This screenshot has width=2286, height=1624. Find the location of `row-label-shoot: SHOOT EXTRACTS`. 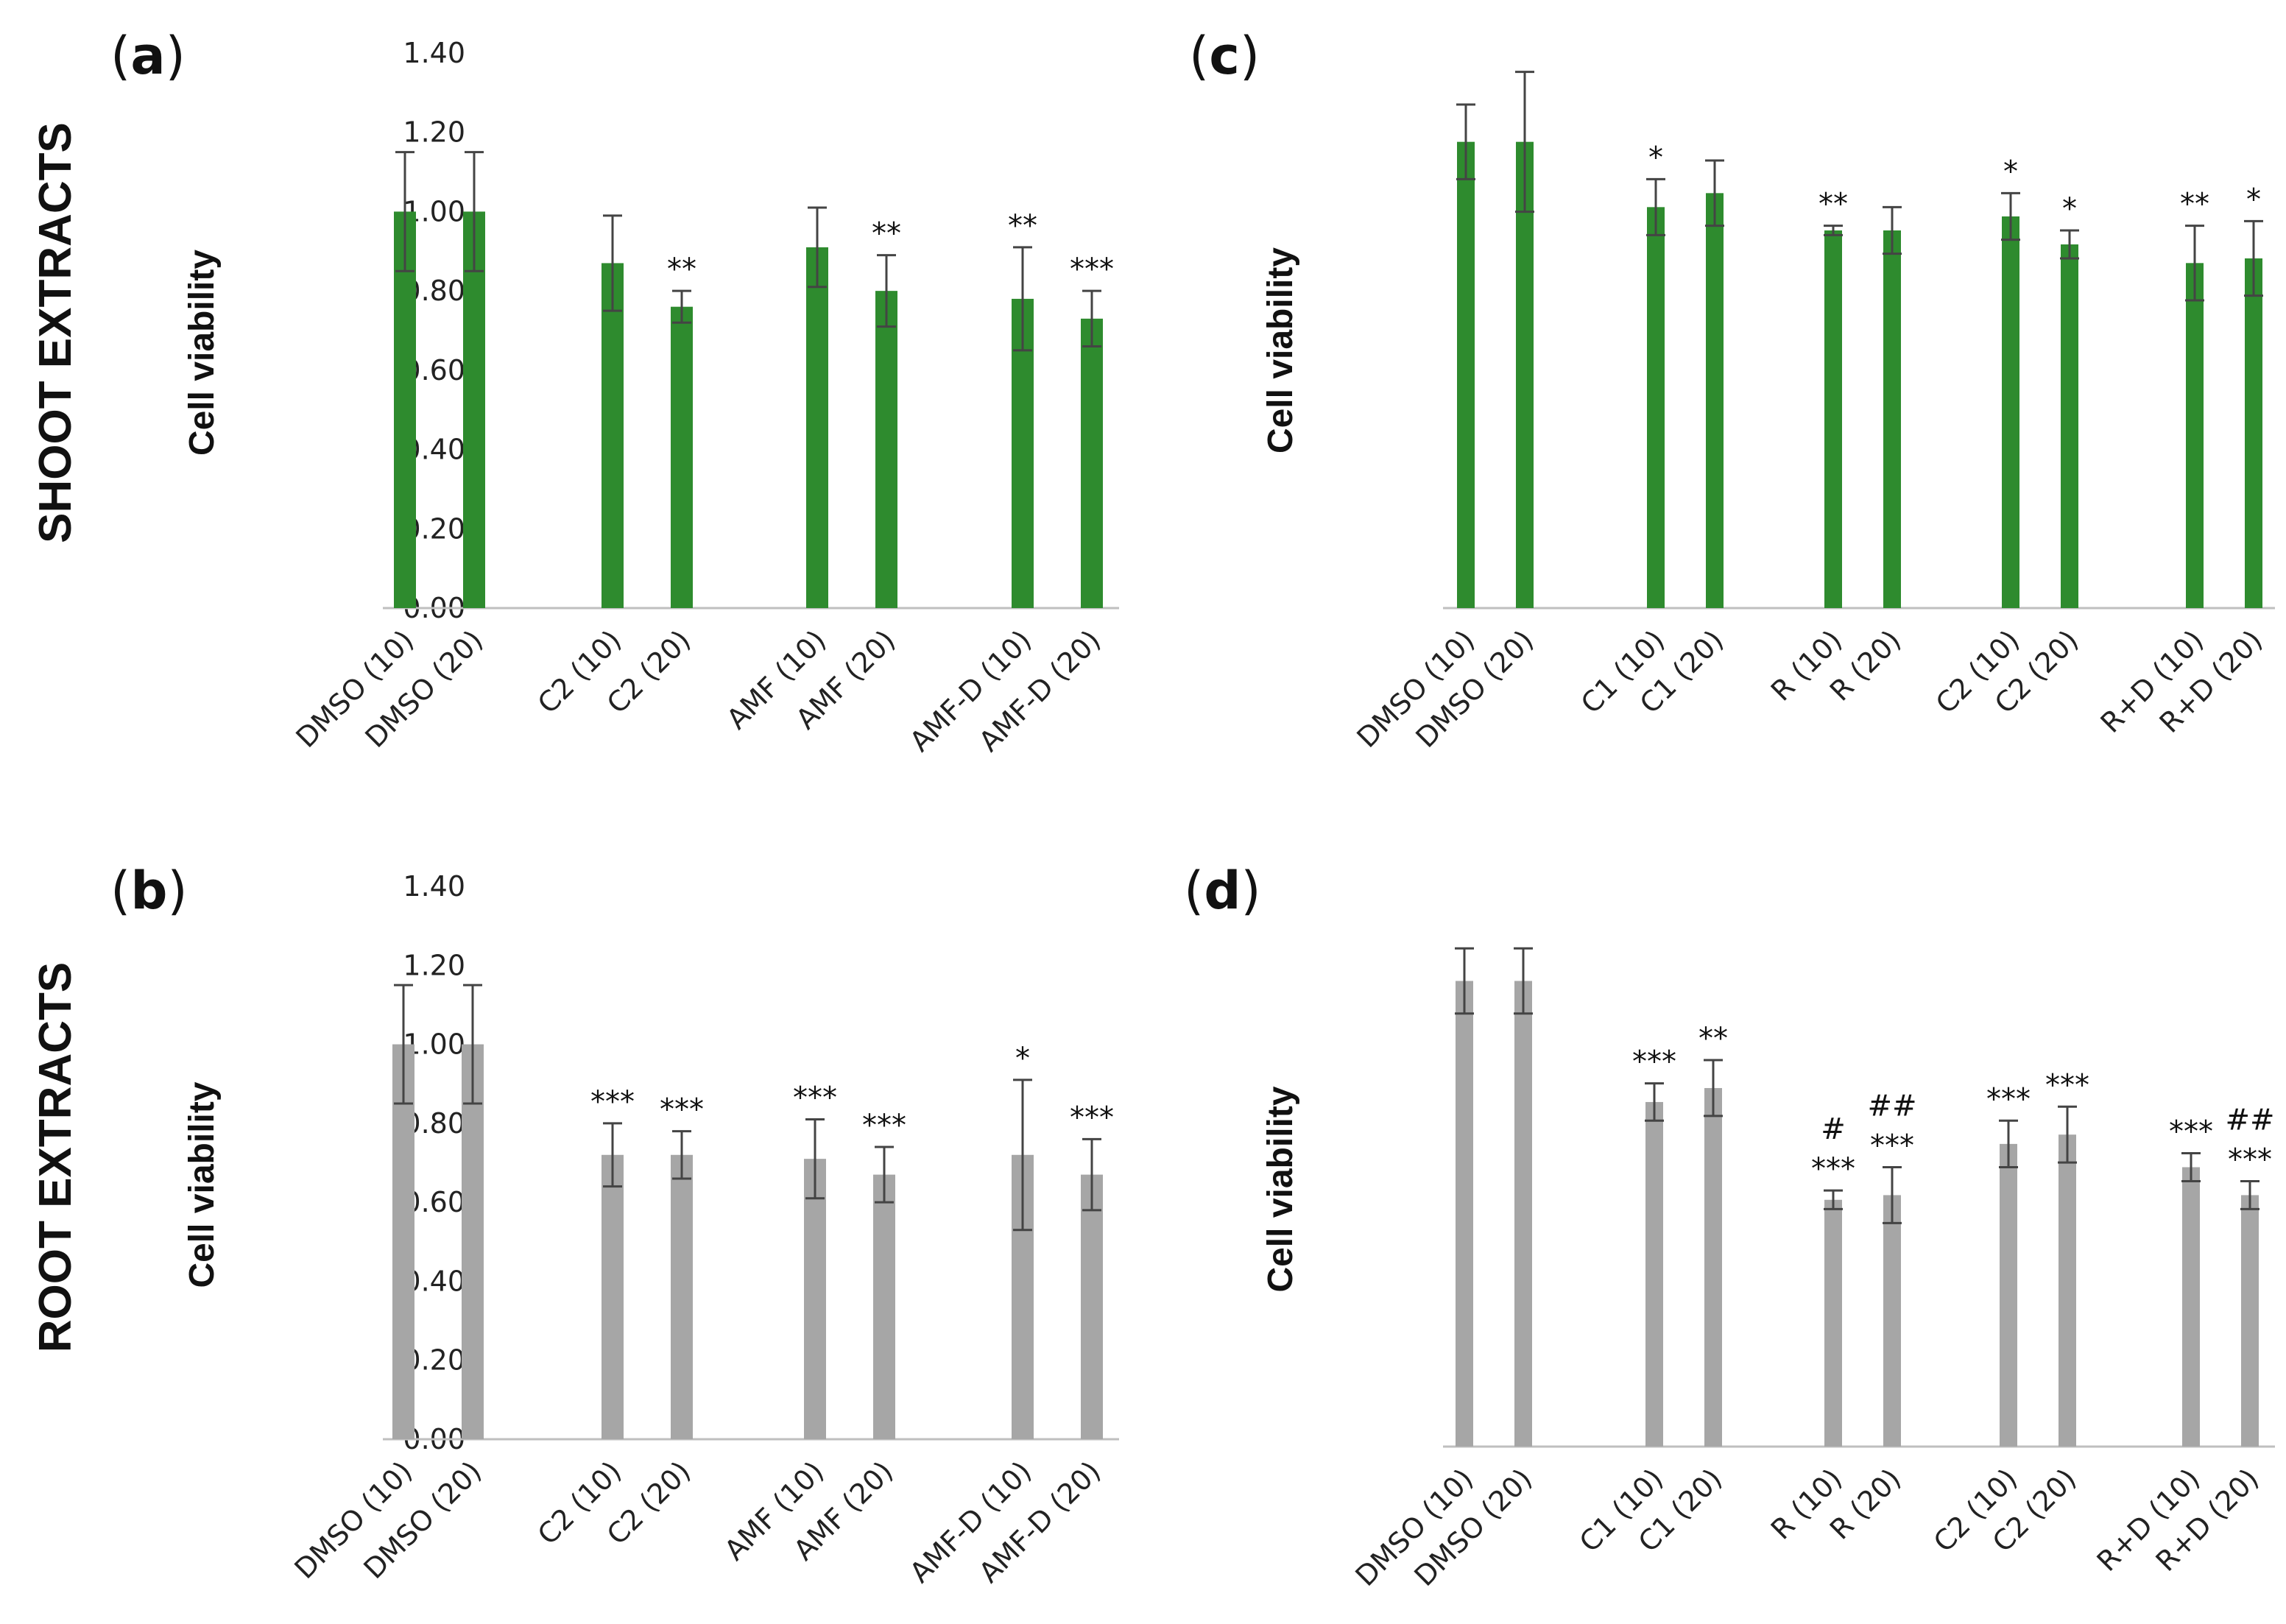

row-label-shoot: SHOOT EXTRACTS is located at coordinates (55, 332).